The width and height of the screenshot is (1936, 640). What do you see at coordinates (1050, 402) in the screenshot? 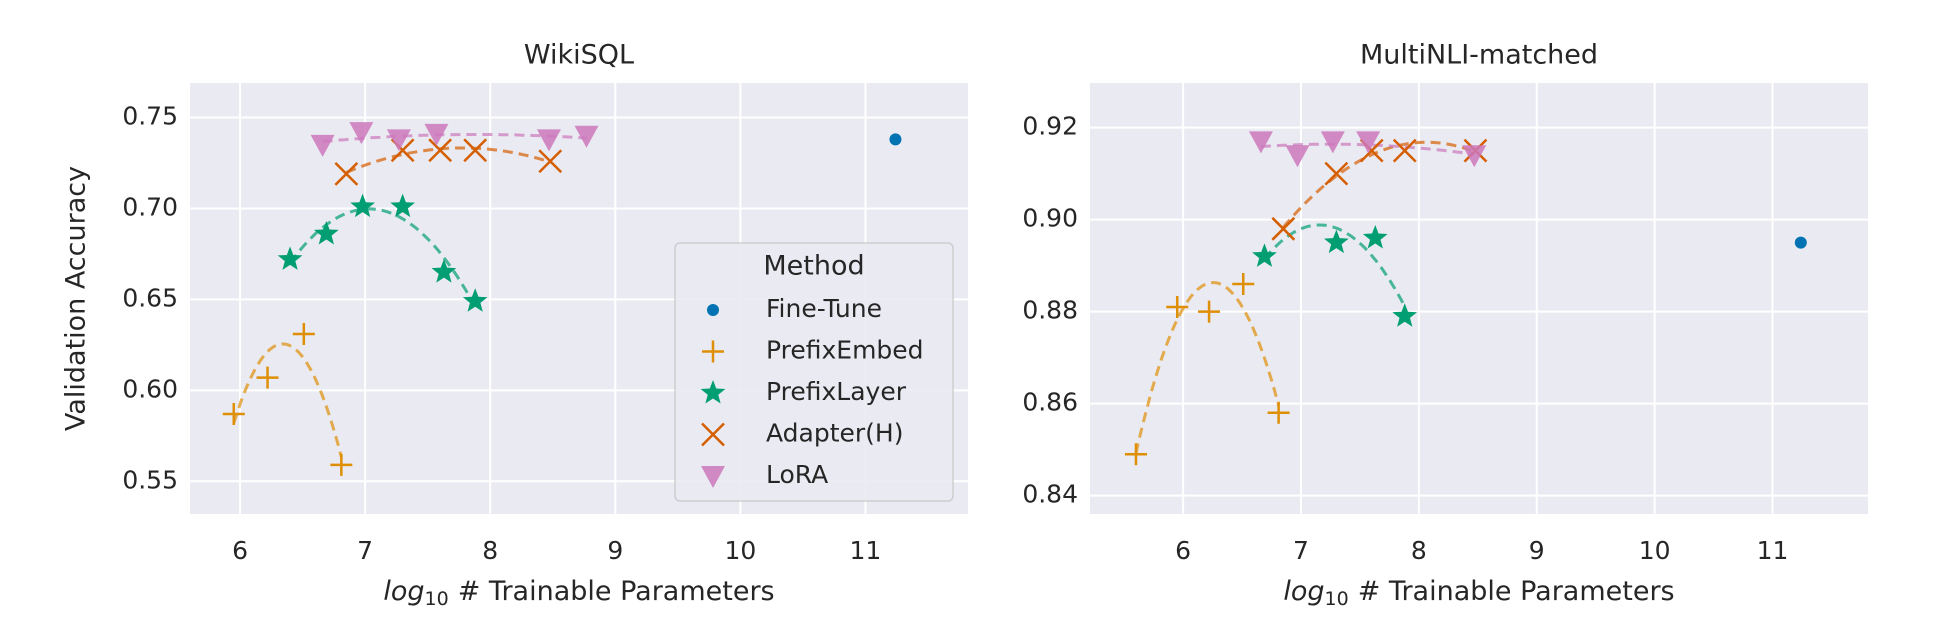
I see `y-tick-label: 0.86` at bounding box center [1050, 402].